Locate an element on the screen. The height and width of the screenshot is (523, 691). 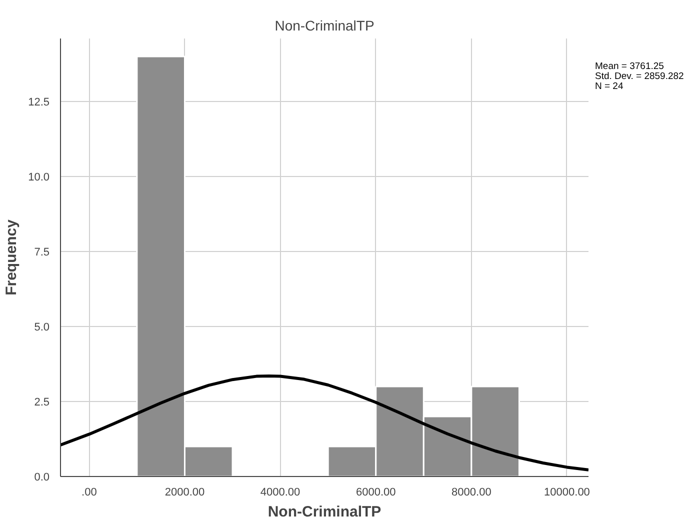
x-tick-label: 10000.00 is located at coordinates (567, 492).